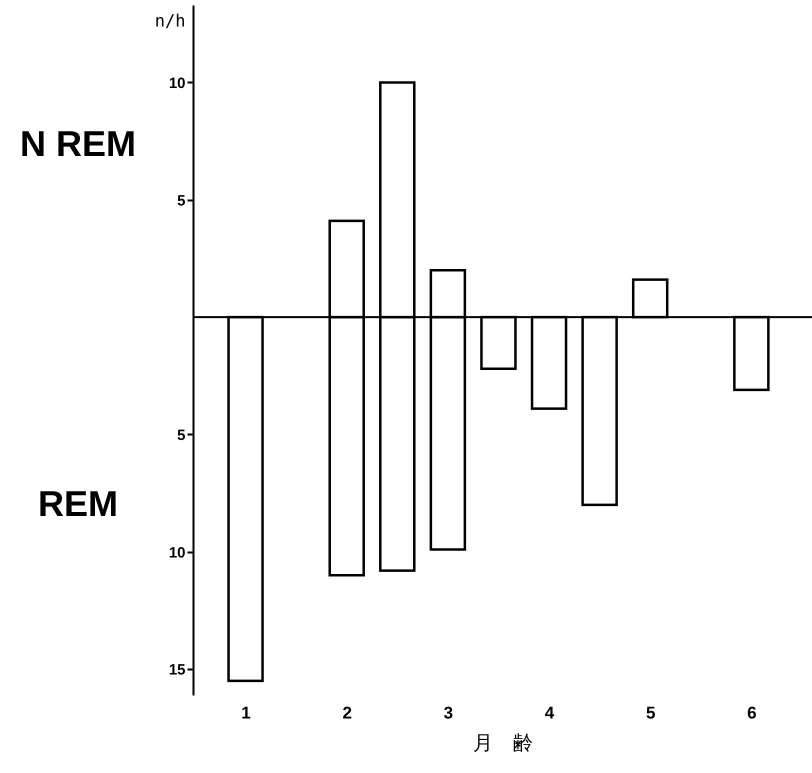  What do you see at coordinates (449, 713) in the screenshot?
I see `x-tick-label: 3` at bounding box center [449, 713].